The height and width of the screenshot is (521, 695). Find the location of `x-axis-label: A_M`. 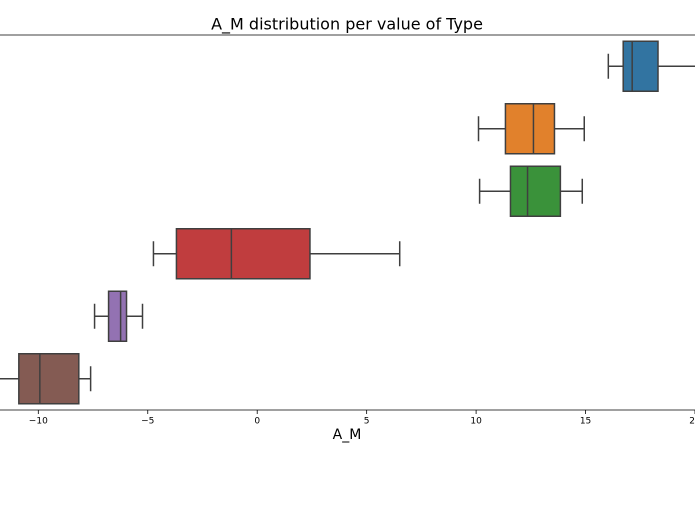

x-axis-label: A_M is located at coordinates (347, 435).